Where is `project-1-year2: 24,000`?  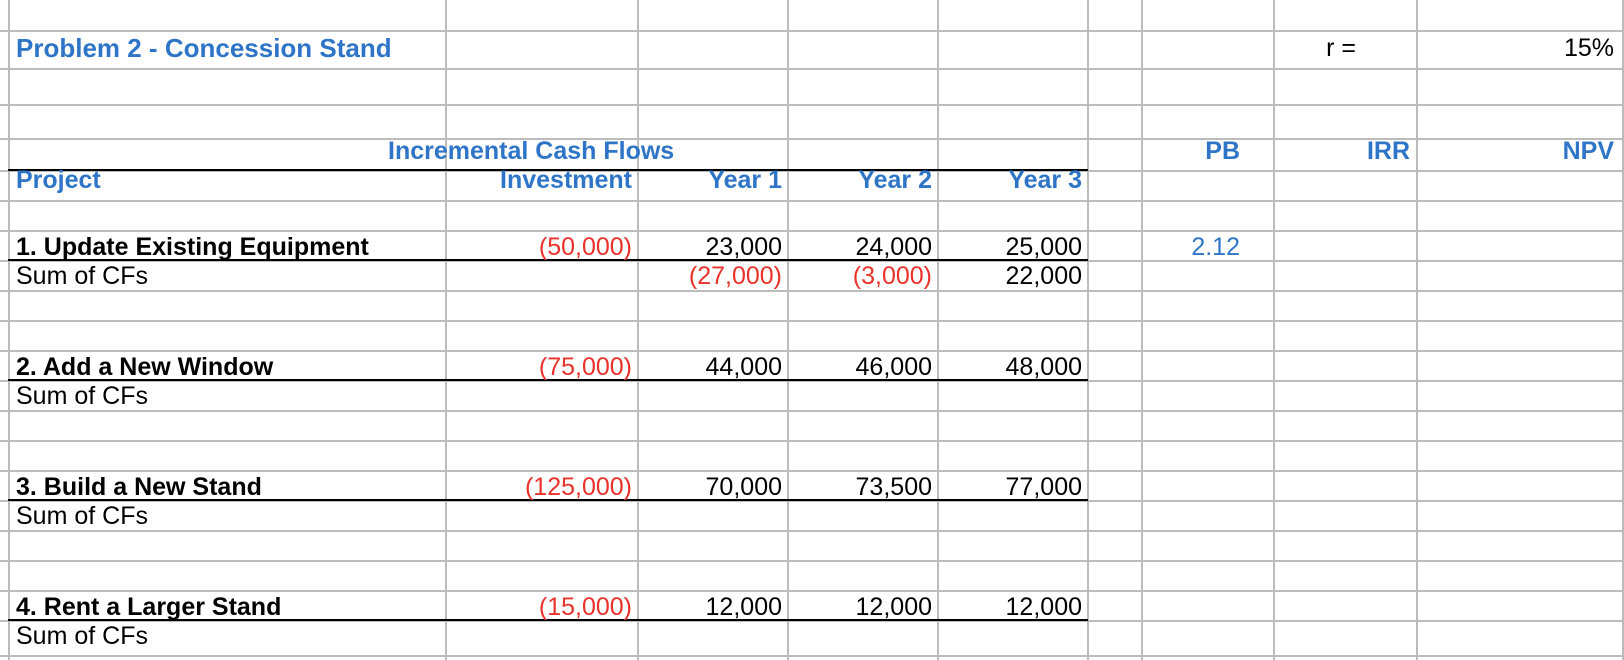
project-1-year2: 24,000 is located at coordinates (893, 247).